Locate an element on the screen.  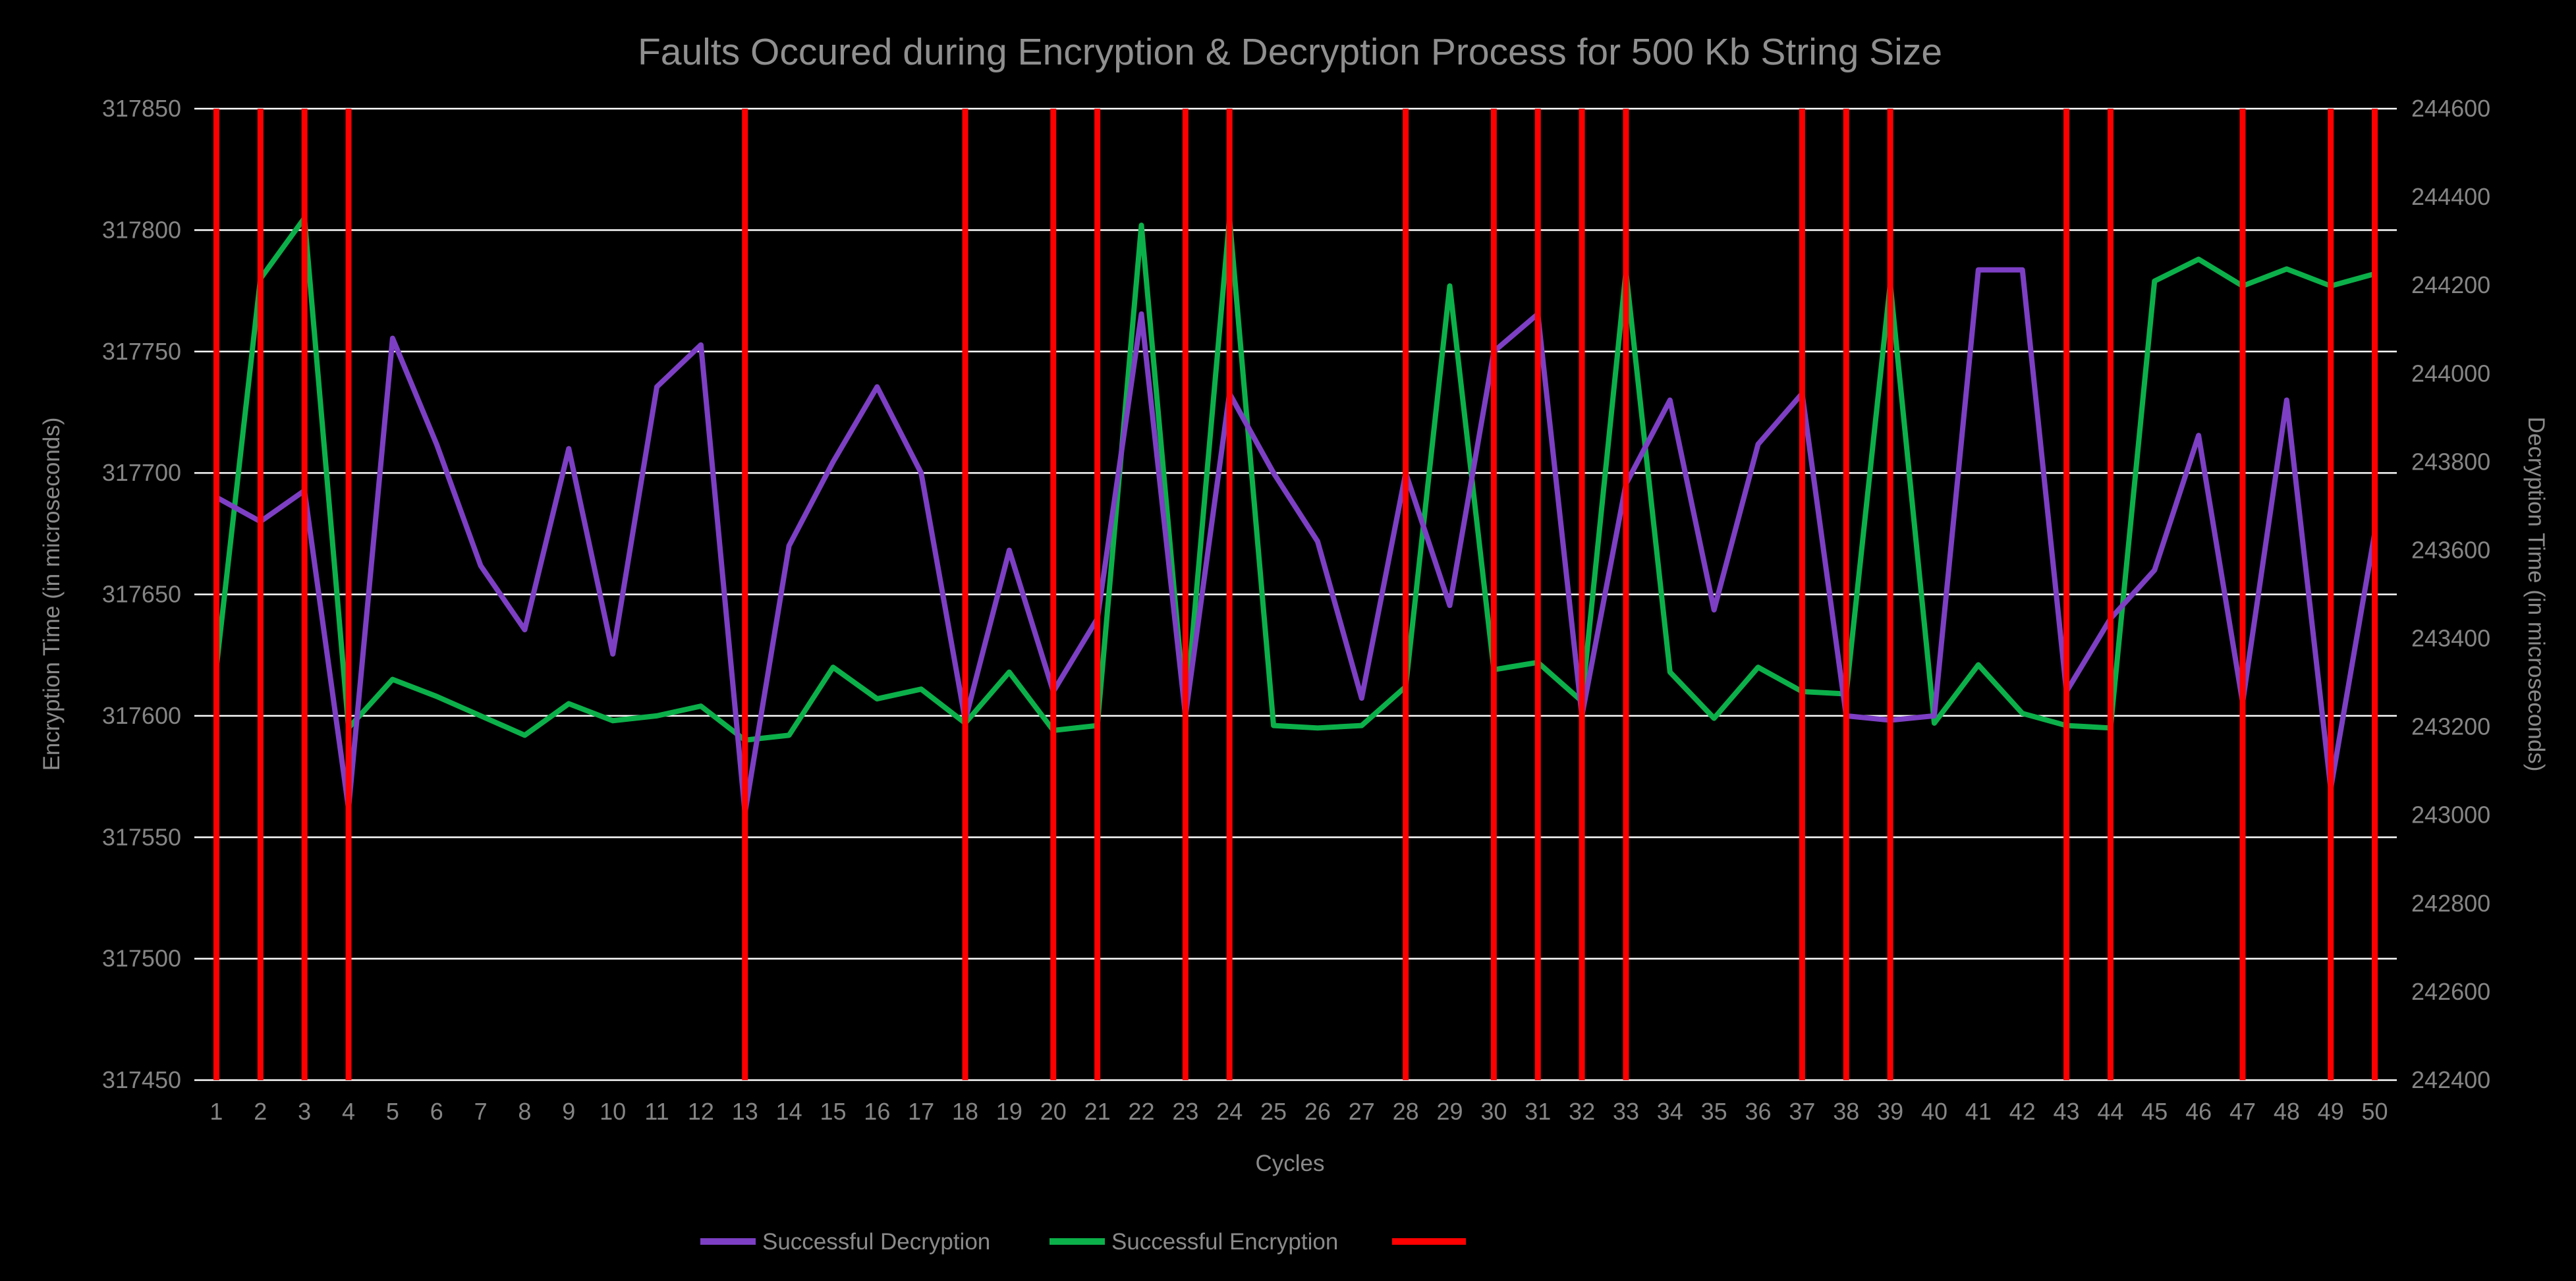
right-axis-tick: 243600 is located at coordinates (2450, 549).